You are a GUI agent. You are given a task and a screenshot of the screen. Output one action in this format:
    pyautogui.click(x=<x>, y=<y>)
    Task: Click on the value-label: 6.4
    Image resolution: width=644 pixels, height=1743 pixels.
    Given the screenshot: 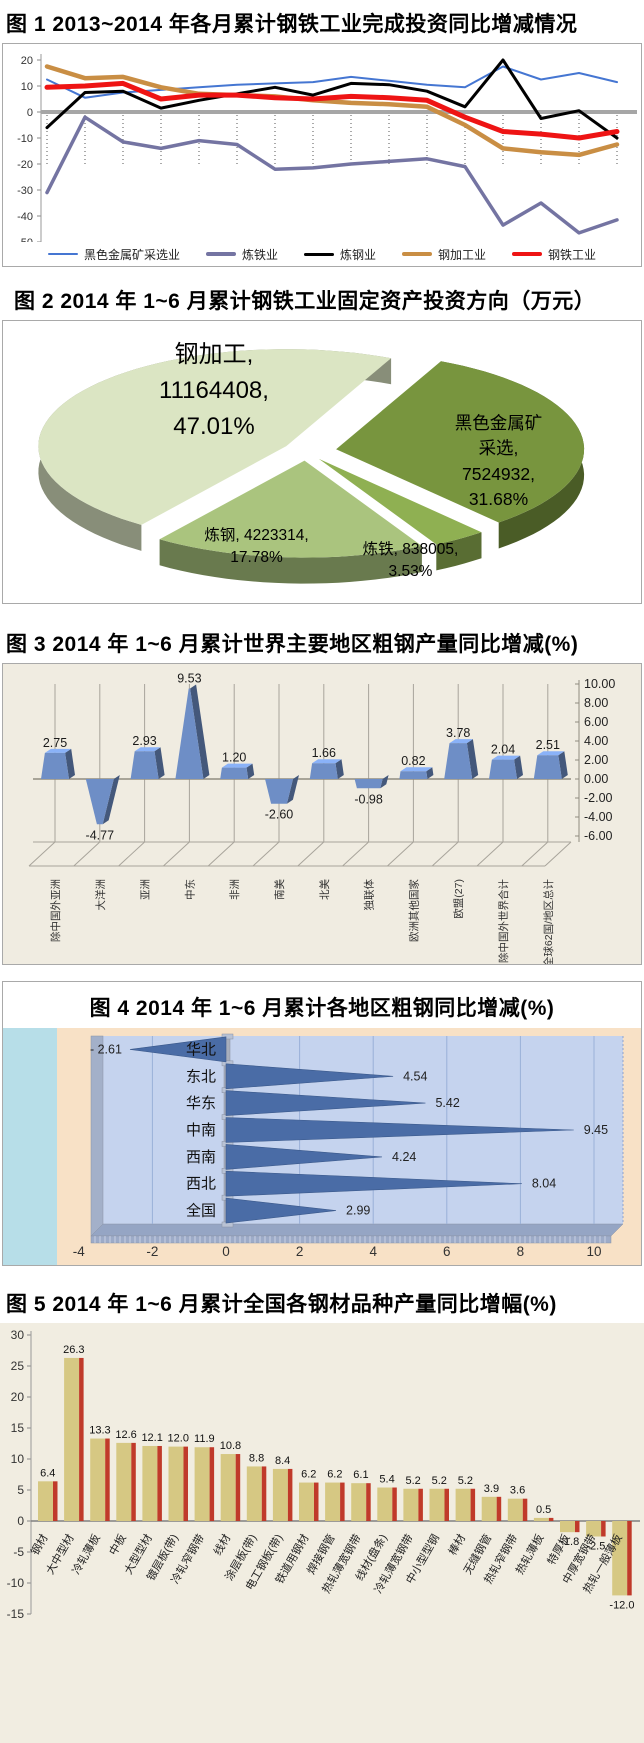 What is the action you would take?
    pyautogui.click(x=47, y=1473)
    